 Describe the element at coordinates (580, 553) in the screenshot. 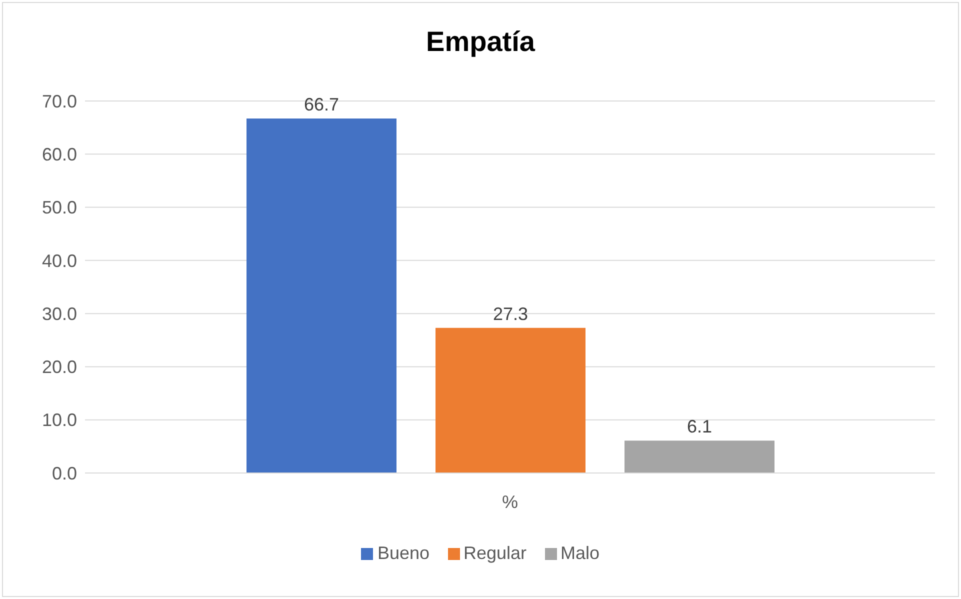

I see `legend-label: Malo` at that location.